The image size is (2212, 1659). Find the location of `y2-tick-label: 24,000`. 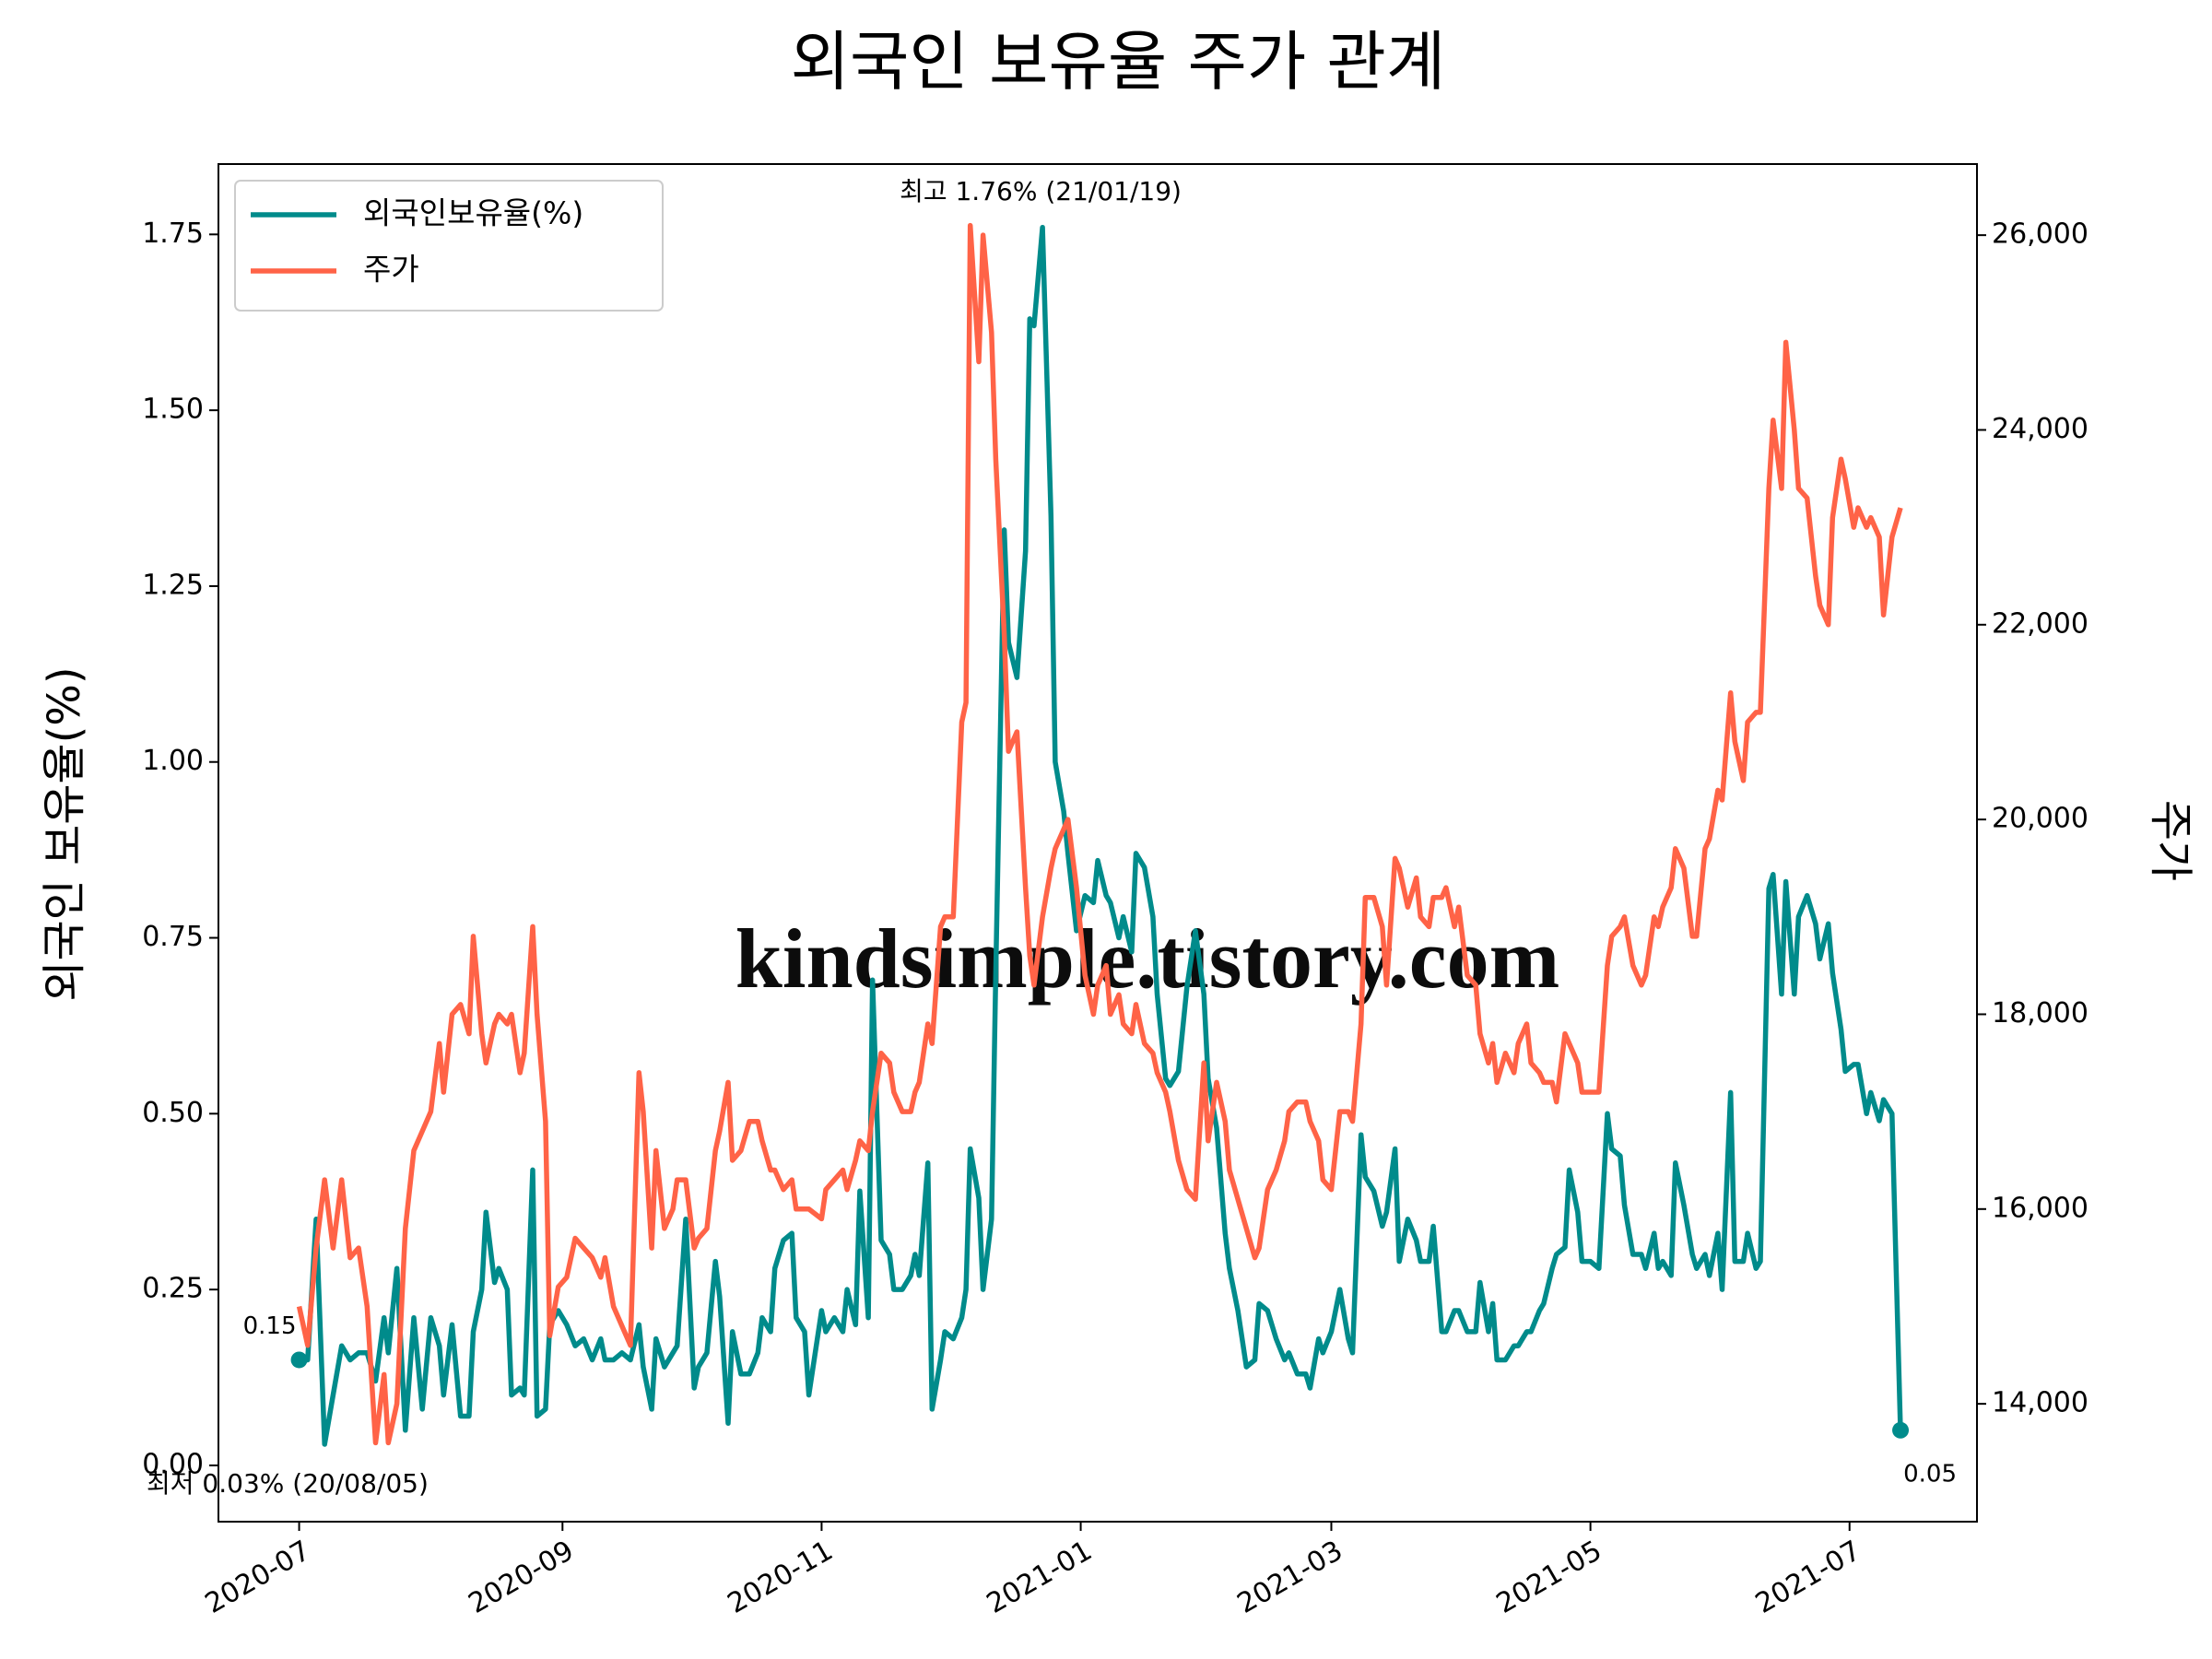

y2-tick-label: 24,000 is located at coordinates (2040, 429).